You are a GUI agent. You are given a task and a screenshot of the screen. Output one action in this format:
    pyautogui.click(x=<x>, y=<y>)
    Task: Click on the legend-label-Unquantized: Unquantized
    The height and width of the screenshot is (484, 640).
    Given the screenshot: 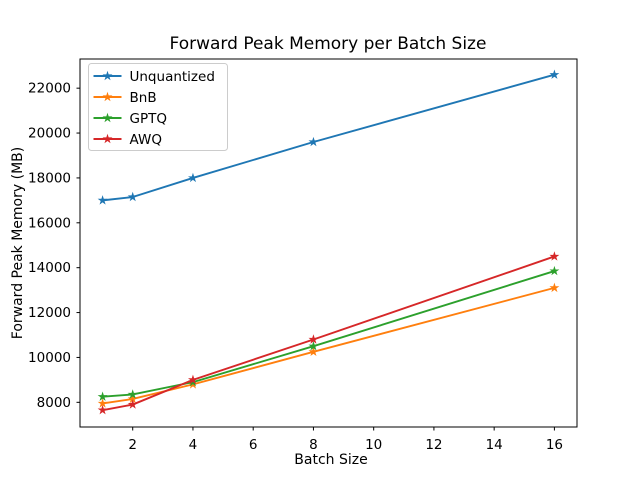 What is the action you would take?
    pyautogui.click(x=172, y=77)
    